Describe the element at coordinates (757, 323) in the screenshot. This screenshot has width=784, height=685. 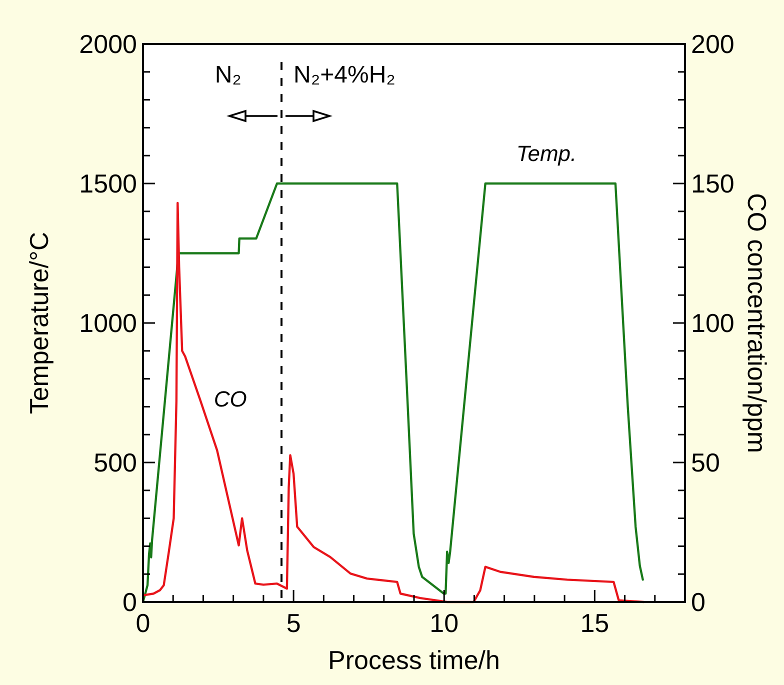
I see `y2-axis-title: CO concentration/ppm` at that location.